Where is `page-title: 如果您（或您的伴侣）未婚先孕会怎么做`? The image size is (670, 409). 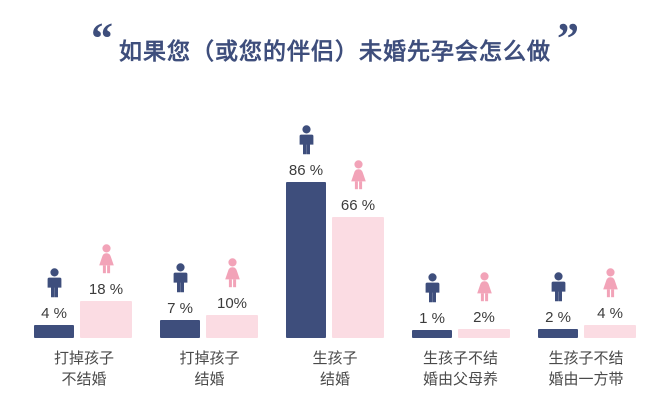 page-title: 如果您（或您的伴侣）未婚先孕会怎么做 is located at coordinates (335, 51).